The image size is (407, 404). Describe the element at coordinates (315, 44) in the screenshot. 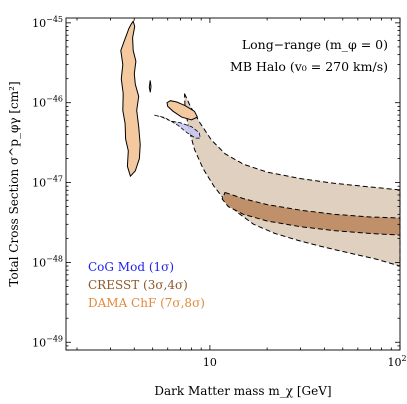

I see `annotation-0: Long−range (m_φ = 0)` at that location.